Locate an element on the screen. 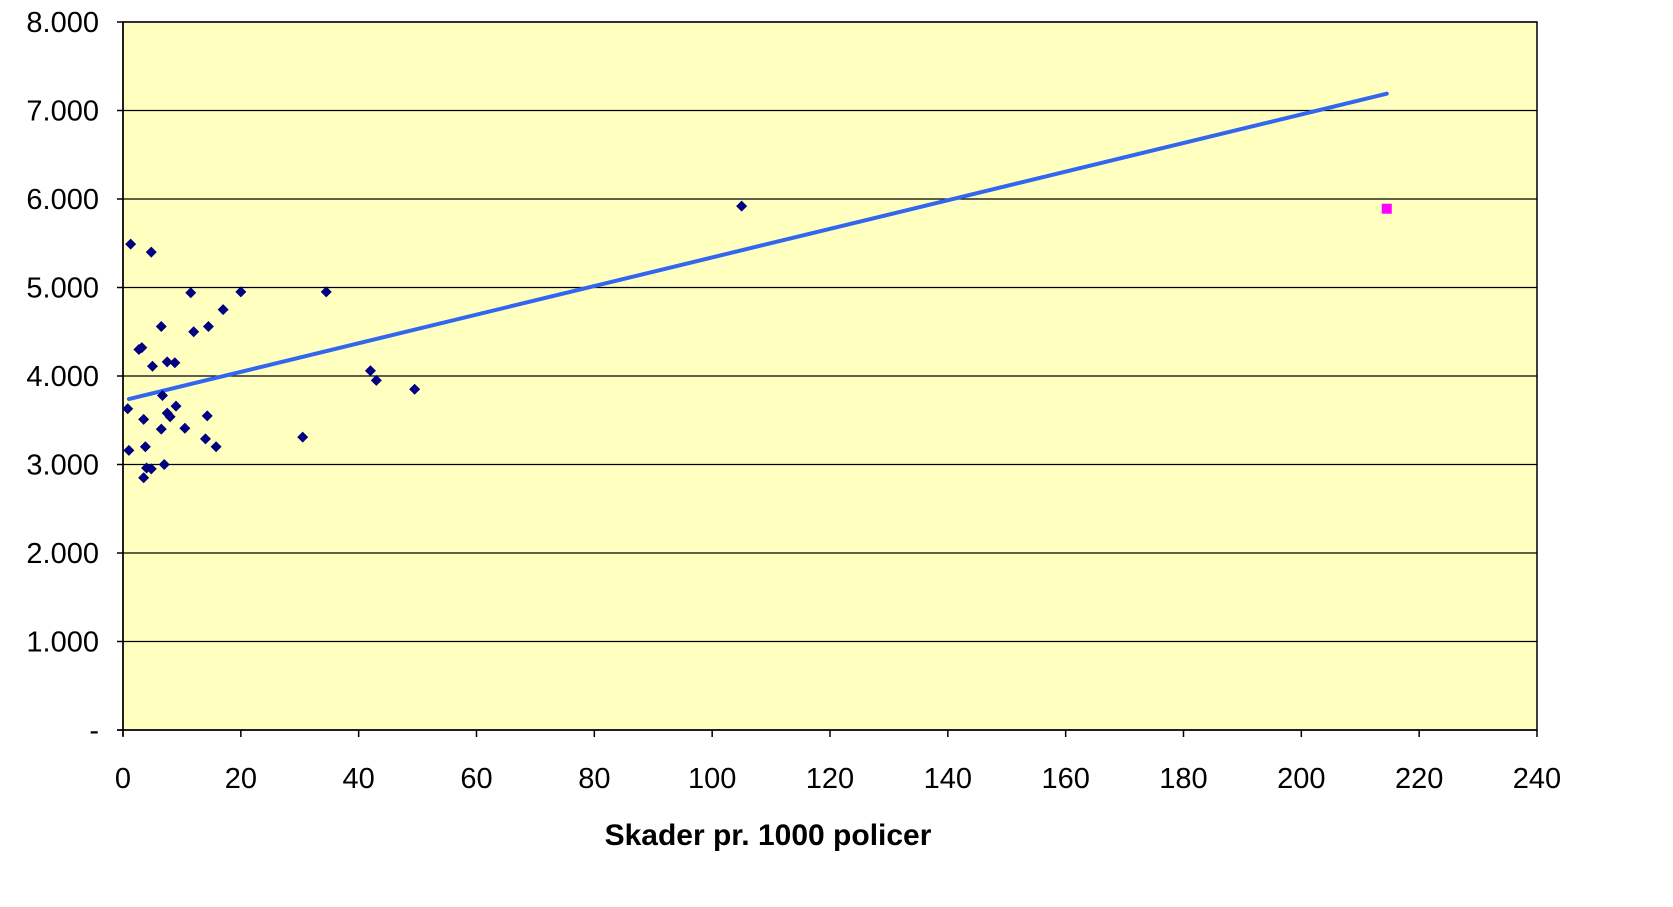 This screenshot has height=907, width=1673. x-tick-label: 220 is located at coordinates (1419, 779).